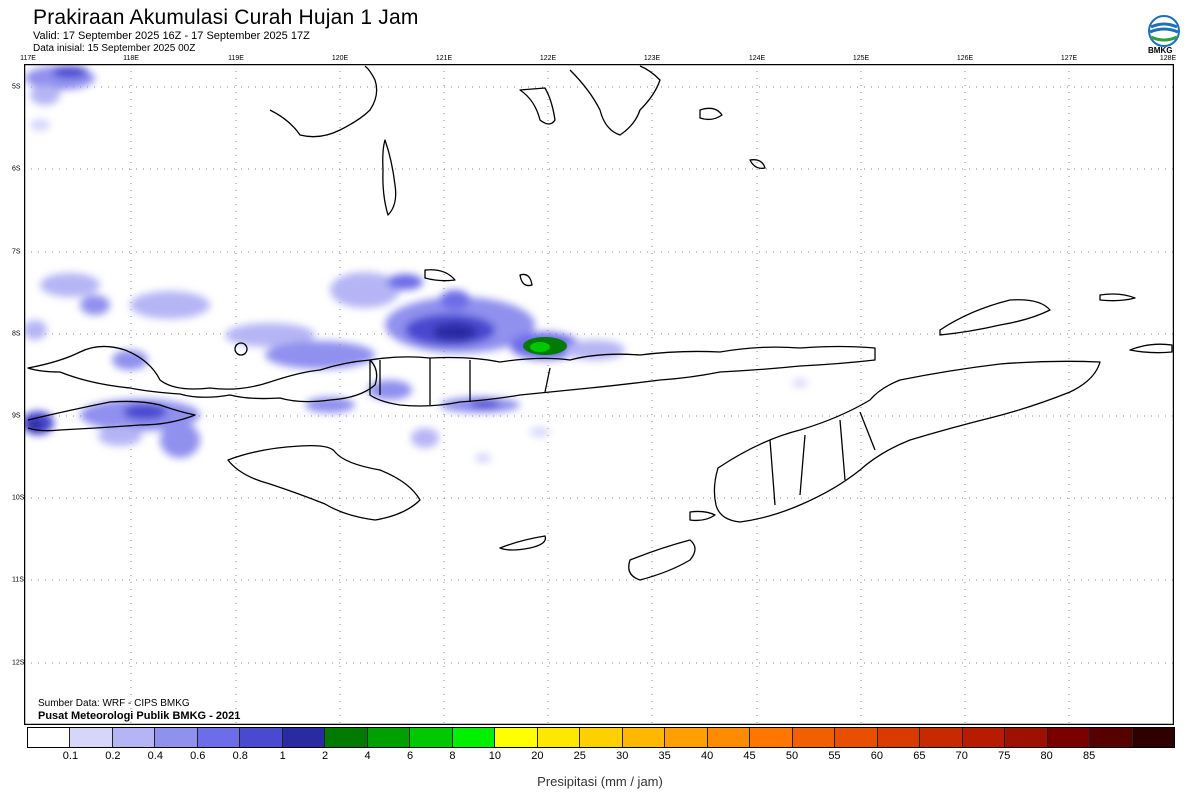  What do you see at coordinates (600, 781) in the screenshot?
I see `colorbar-label: Presipitasi (mm / jam)` at bounding box center [600, 781].